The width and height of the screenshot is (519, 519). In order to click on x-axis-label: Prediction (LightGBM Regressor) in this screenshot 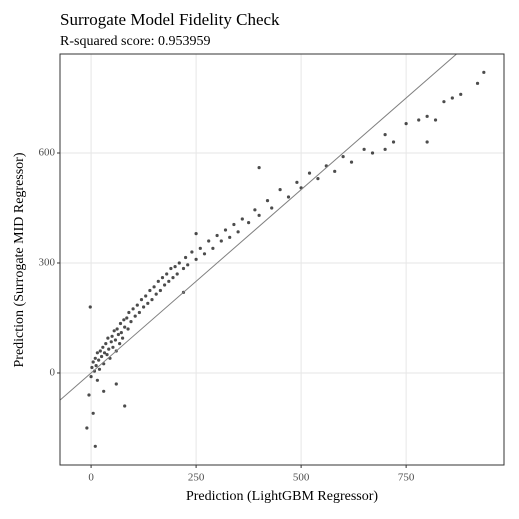, I will do `click(282, 496)`.